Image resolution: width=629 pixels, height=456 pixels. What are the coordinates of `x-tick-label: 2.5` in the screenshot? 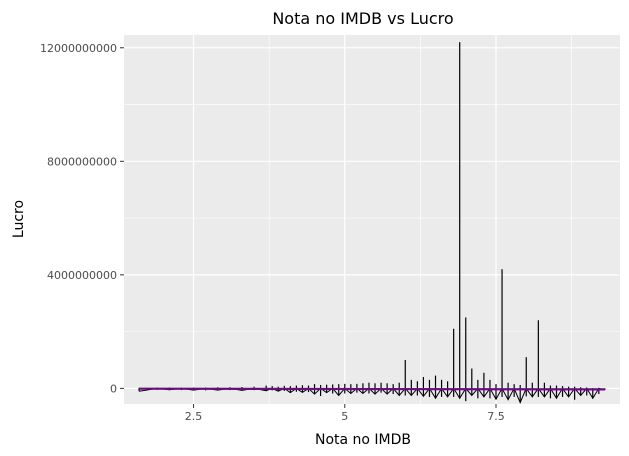 It's located at (194, 416).